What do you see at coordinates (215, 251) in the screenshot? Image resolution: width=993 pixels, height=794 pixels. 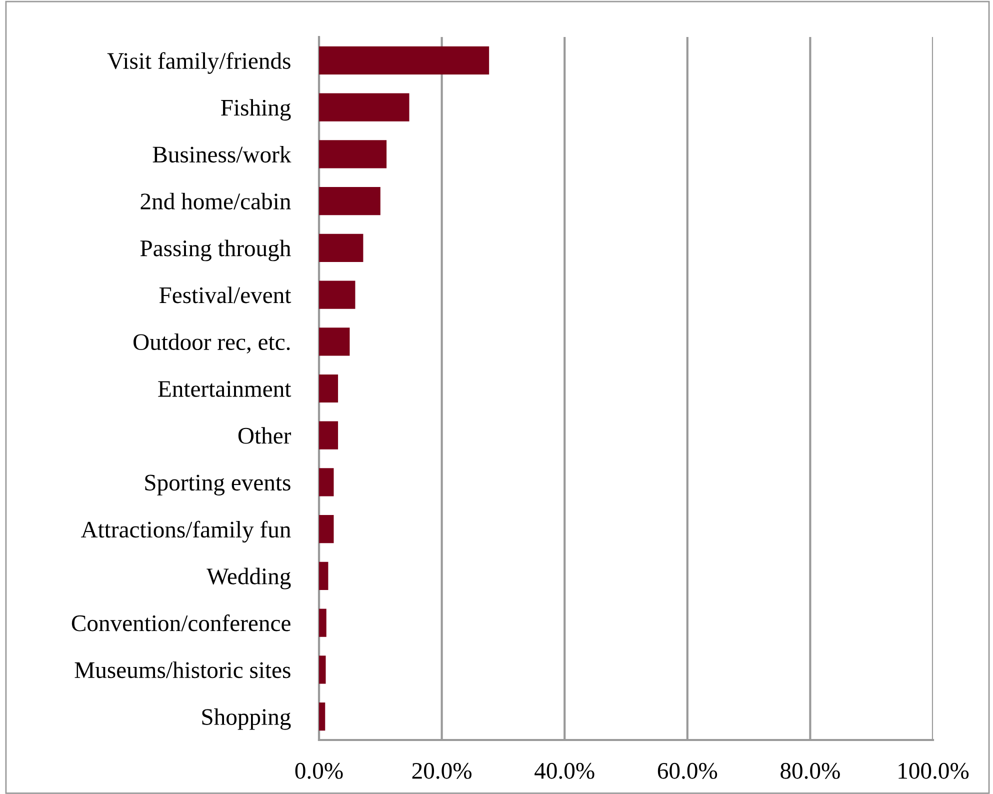 I see `y-tick-label: Passing through` at bounding box center [215, 251].